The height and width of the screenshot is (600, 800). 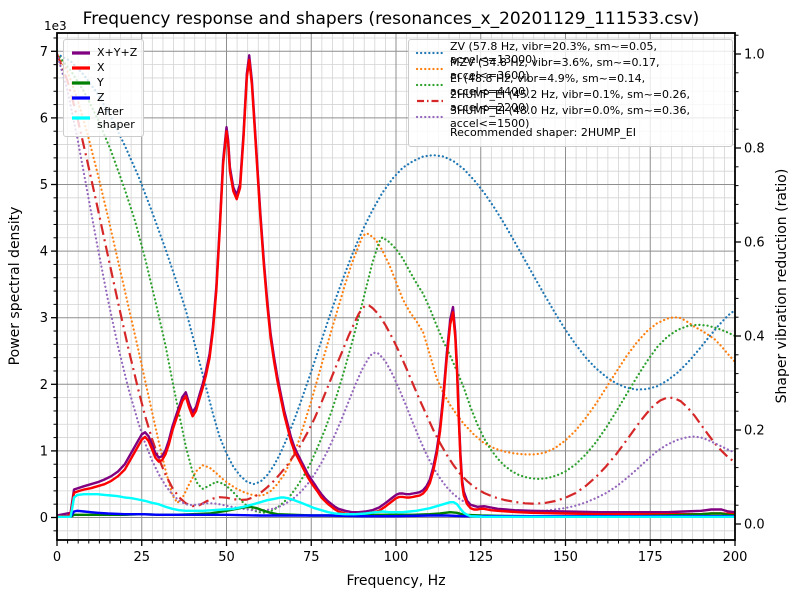 I want to click on legend-item-label: X+Y+Z, so click(x=117, y=52).